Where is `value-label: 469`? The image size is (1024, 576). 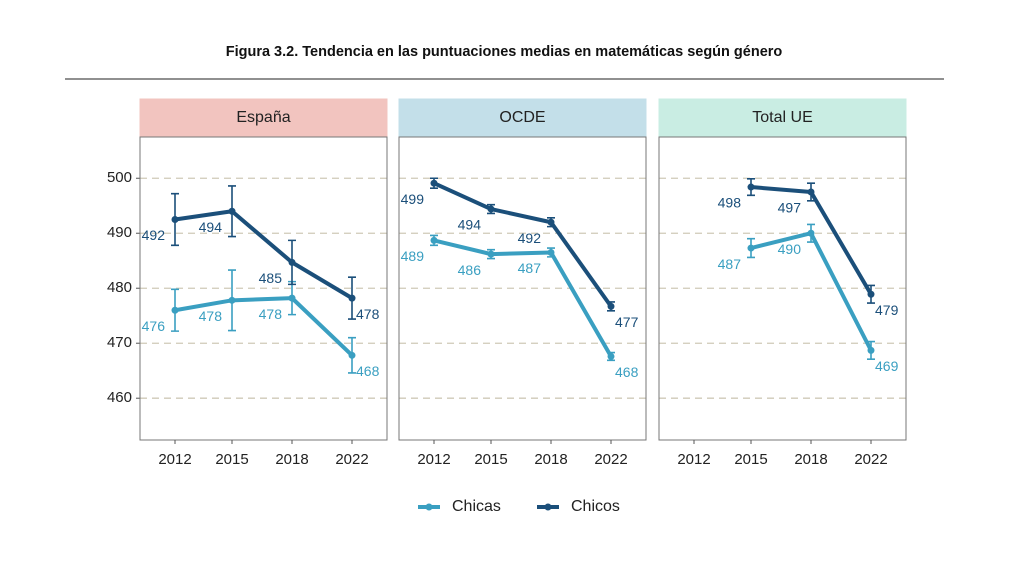
value-label: 469 is located at coordinates (887, 366).